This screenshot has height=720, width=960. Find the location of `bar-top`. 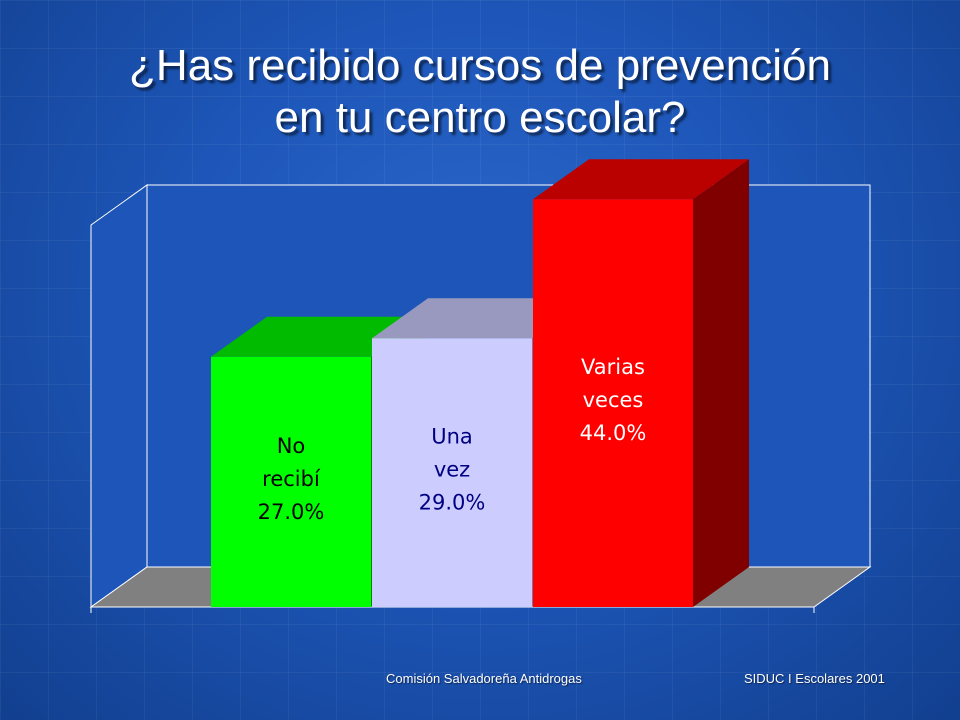

bar-top is located at coordinates (641, 179).